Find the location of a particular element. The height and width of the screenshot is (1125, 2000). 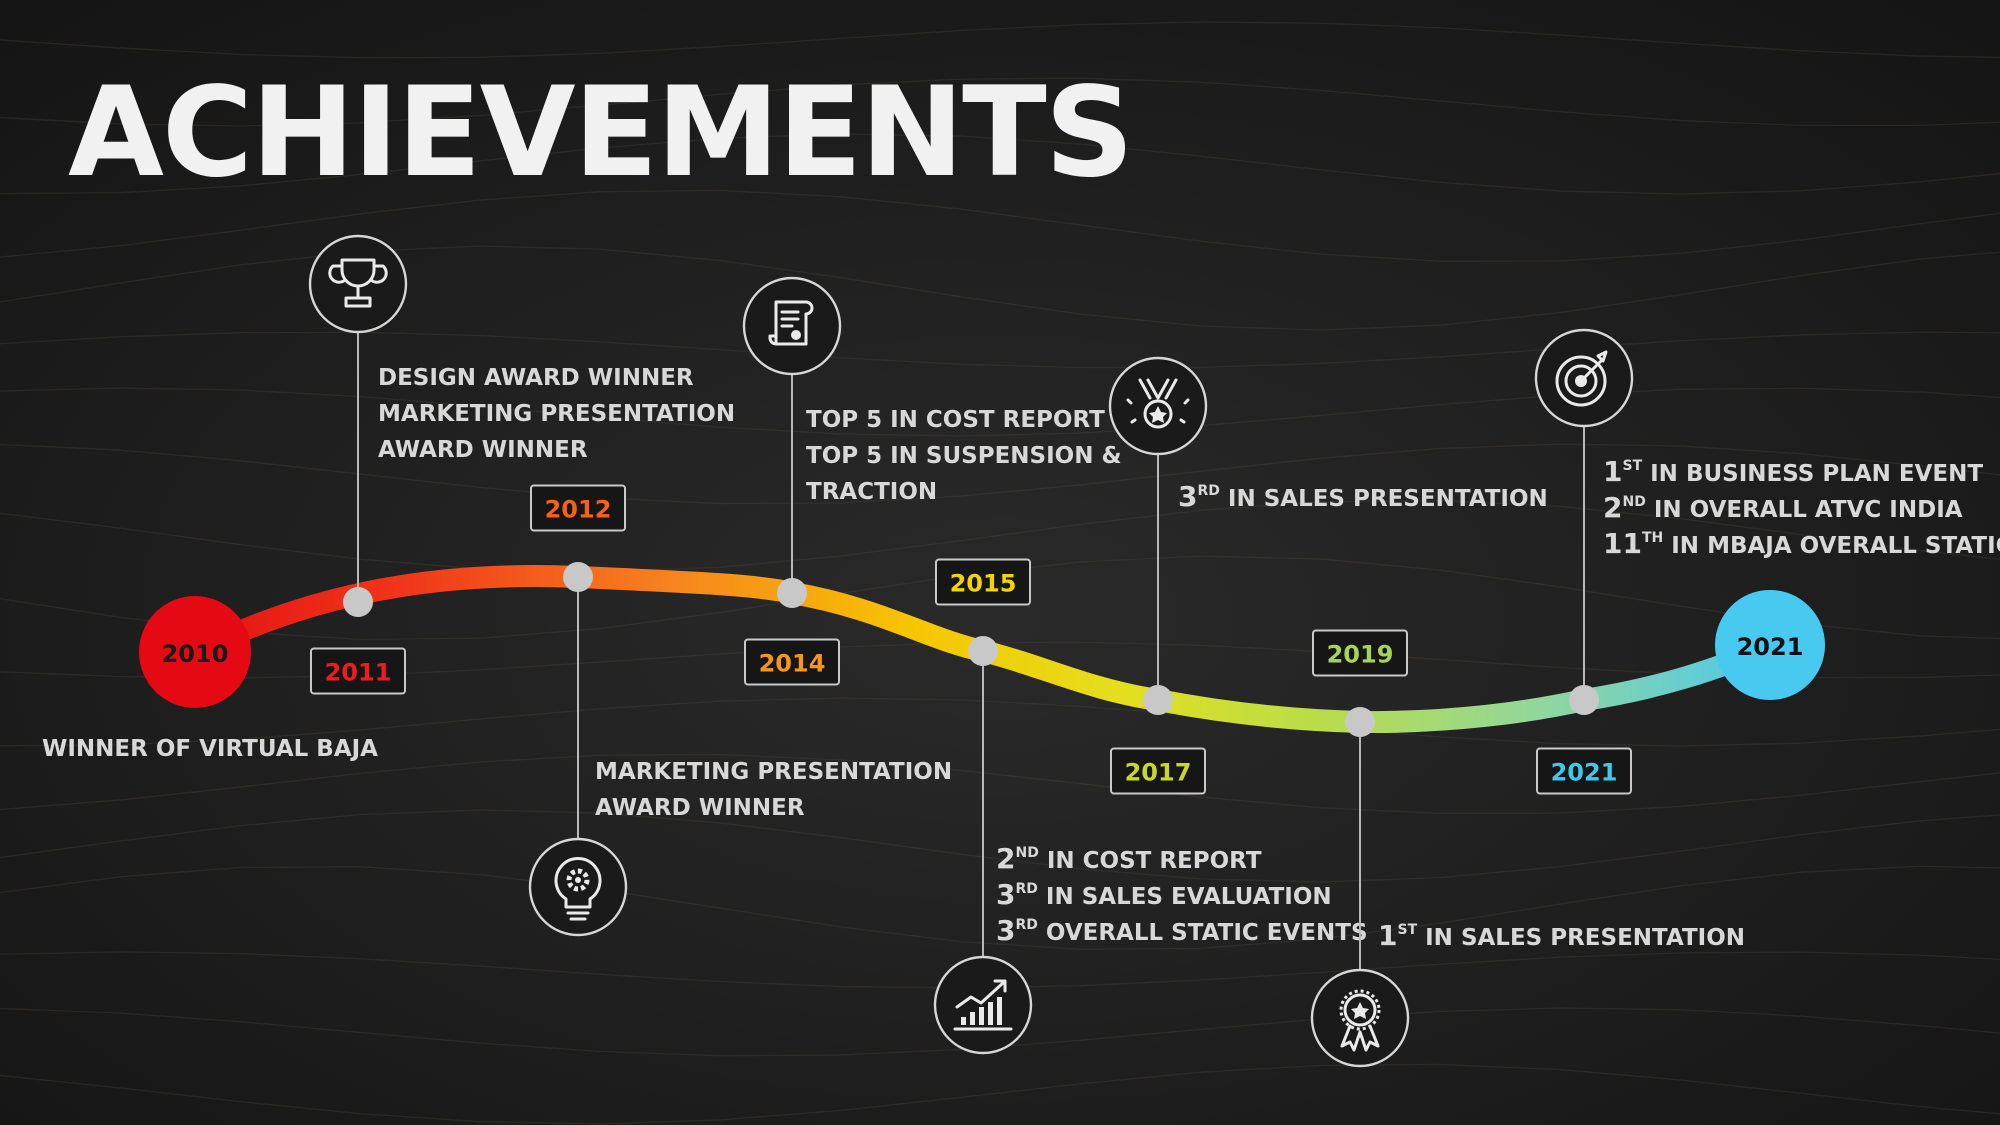

lightbulb-gear-icon is located at coordinates (578, 887).